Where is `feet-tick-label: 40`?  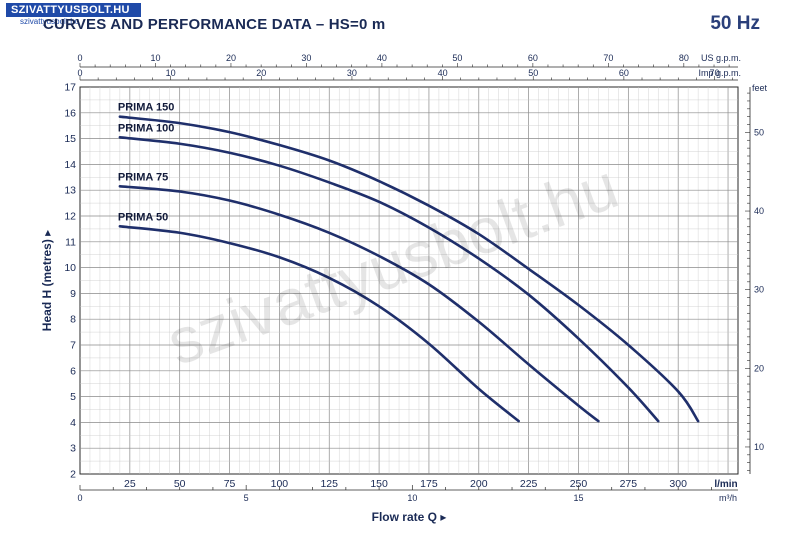 feet-tick-label: 40 is located at coordinates (759, 211).